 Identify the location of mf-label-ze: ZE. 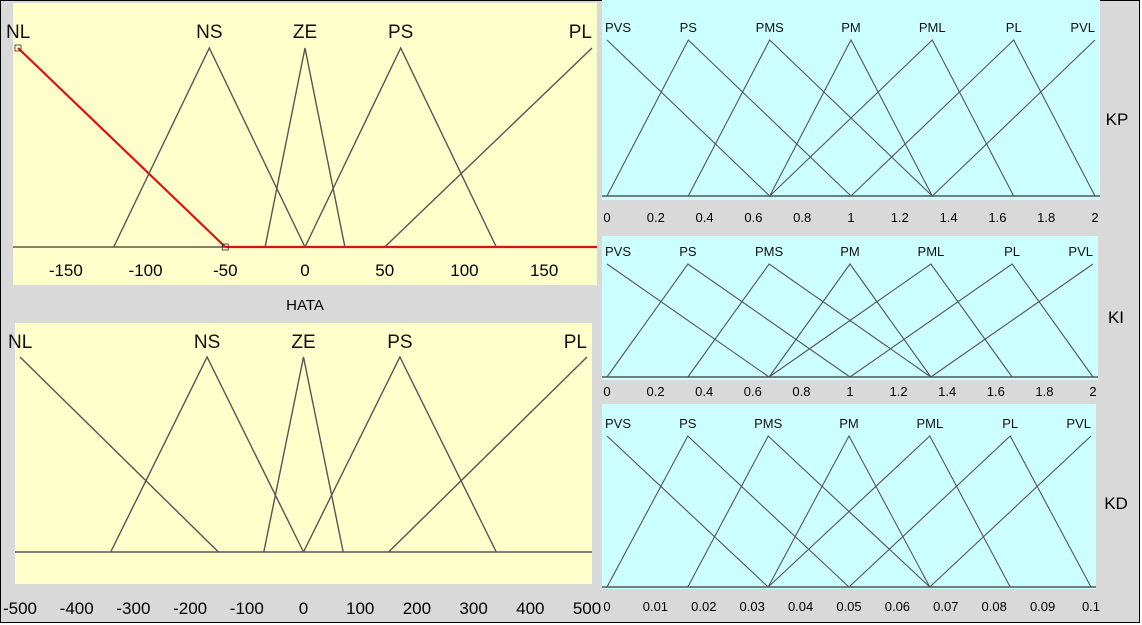
(303, 342).